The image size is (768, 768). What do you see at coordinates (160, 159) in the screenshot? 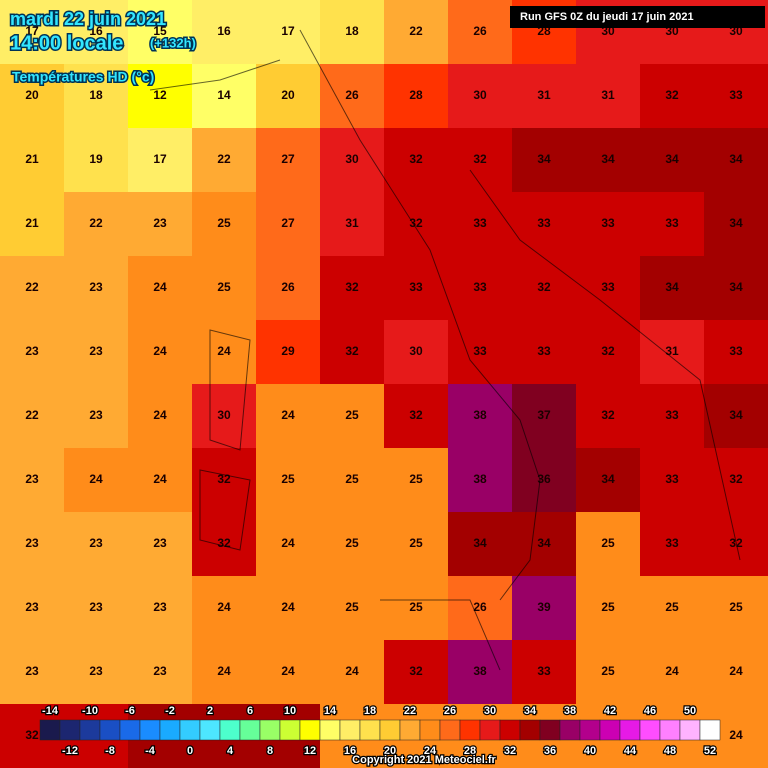
I see `temperature-value: 17` at bounding box center [160, 159].